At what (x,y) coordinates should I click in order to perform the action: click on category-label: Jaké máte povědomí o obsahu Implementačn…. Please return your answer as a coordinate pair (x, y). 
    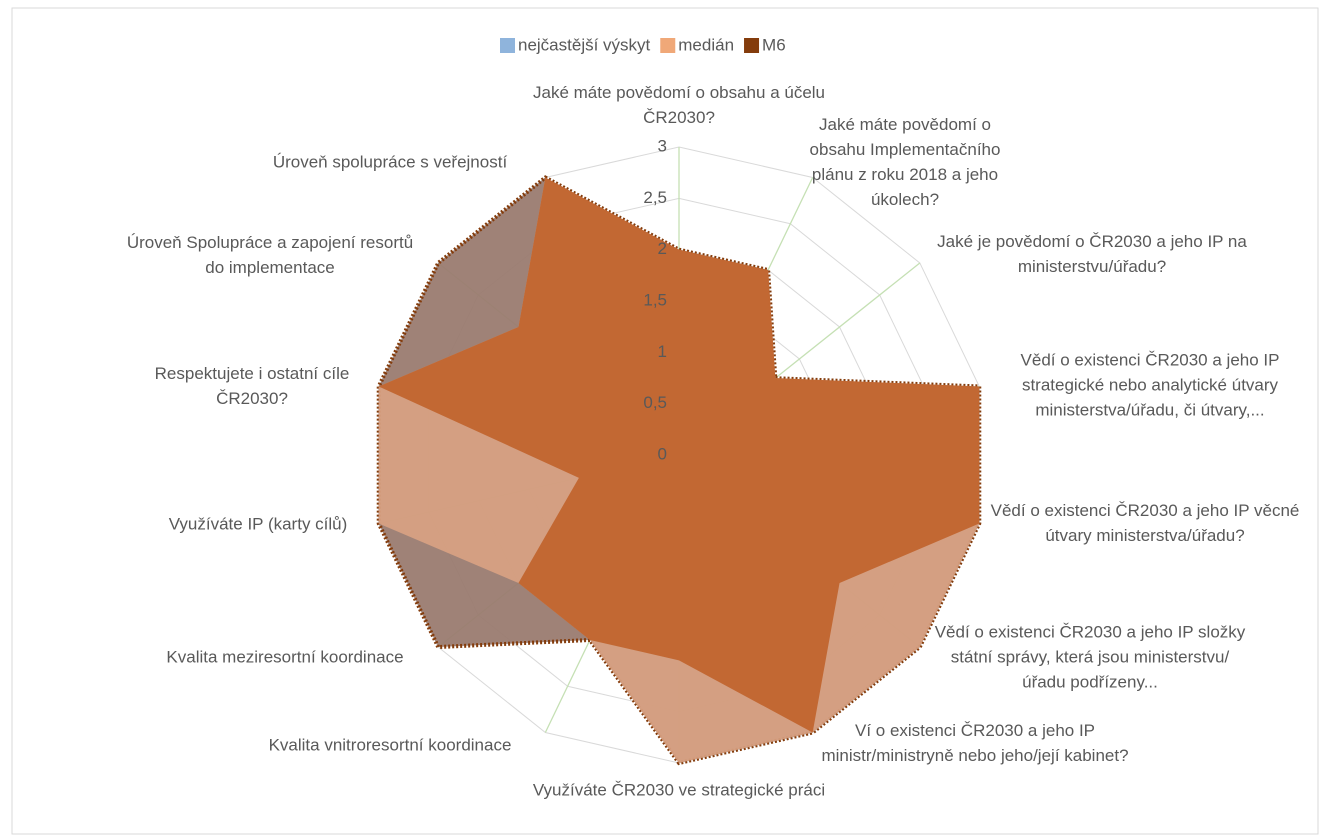
    Looking at the image, I should click on (905, 162).